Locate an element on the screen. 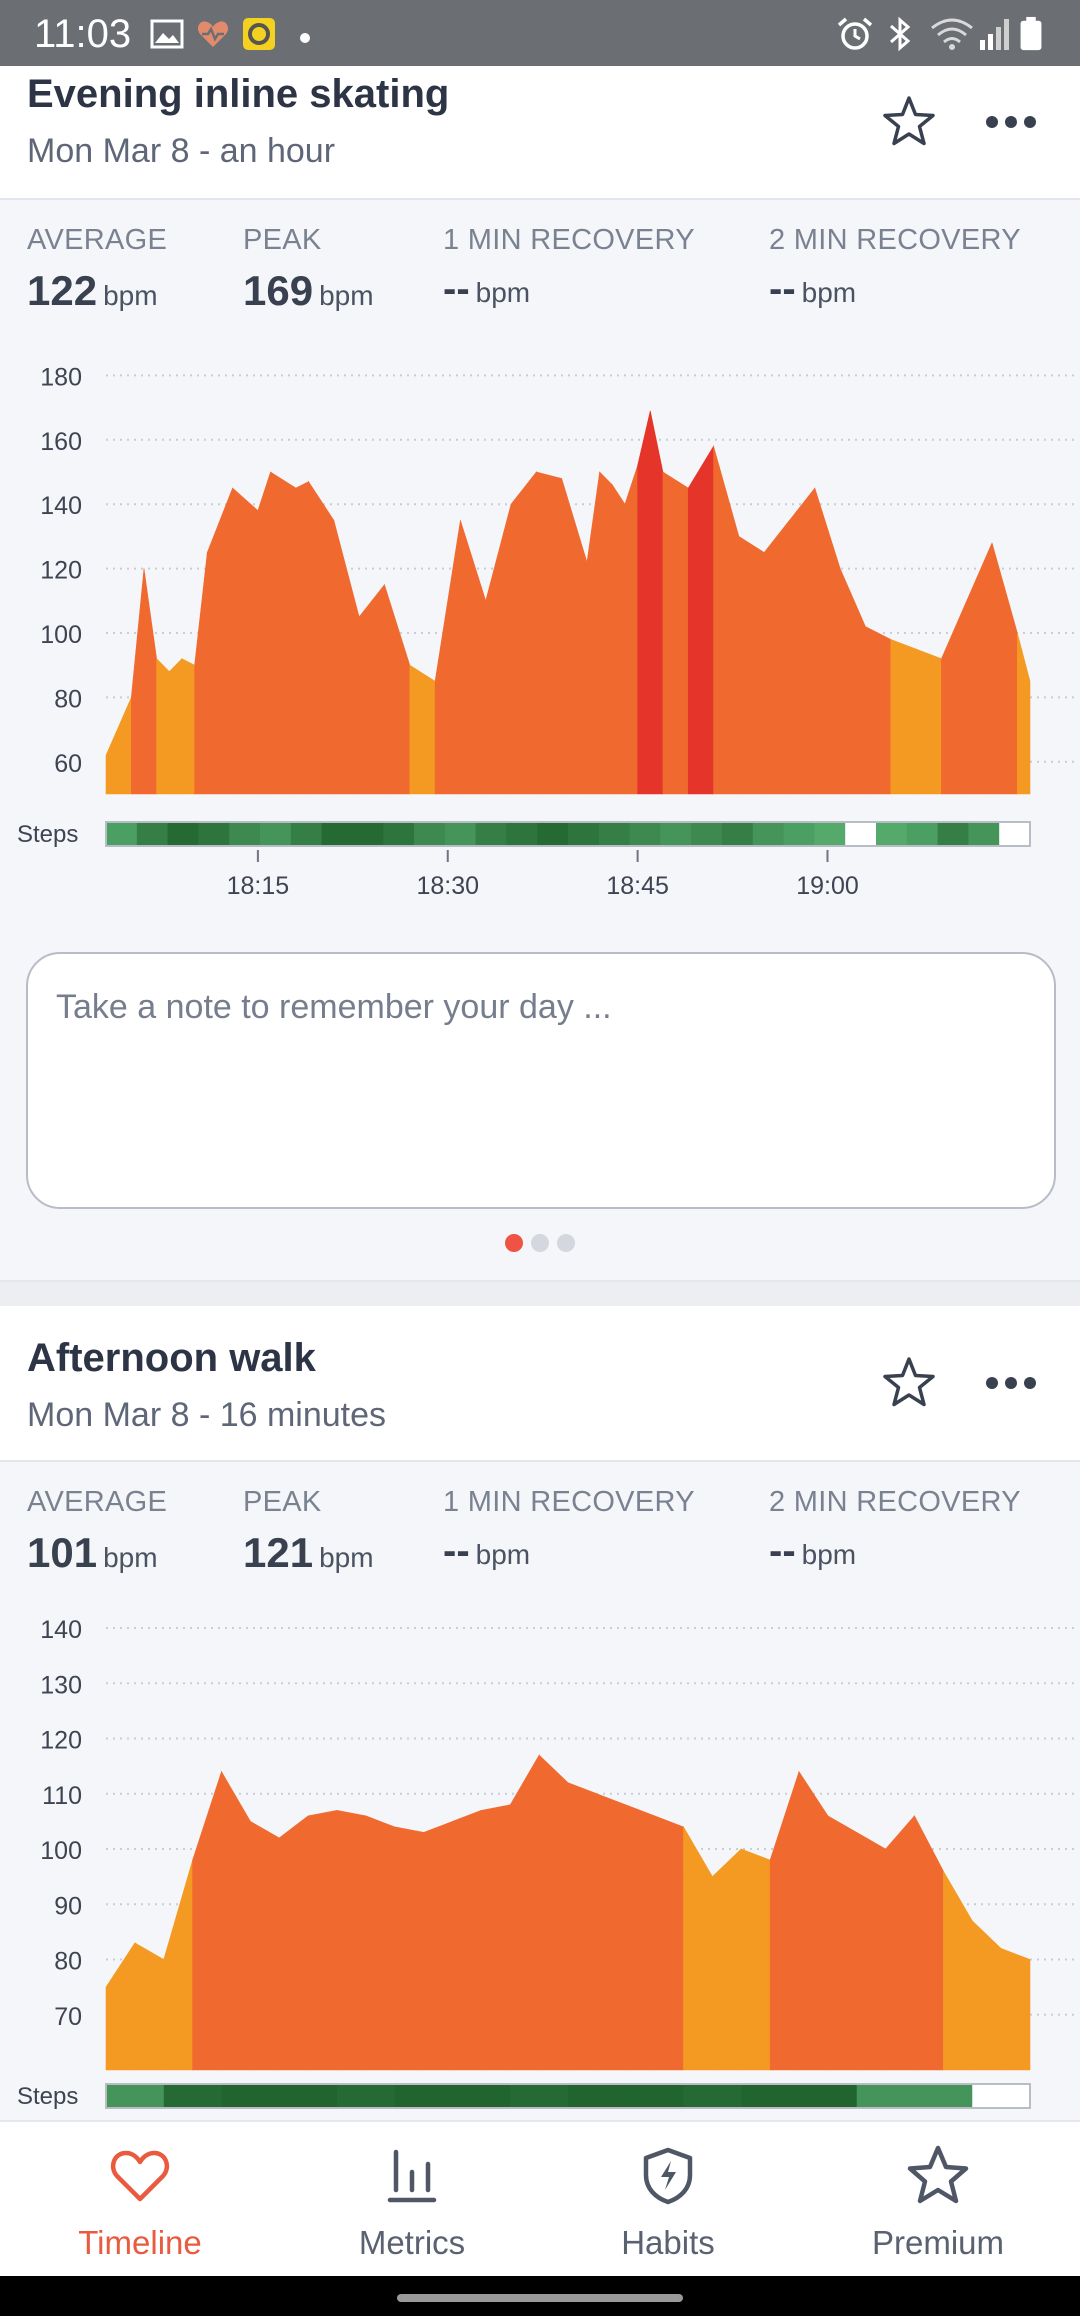 This screenshot has width=1080, height=2316. card-separator is located at coordinates (540, 1293).